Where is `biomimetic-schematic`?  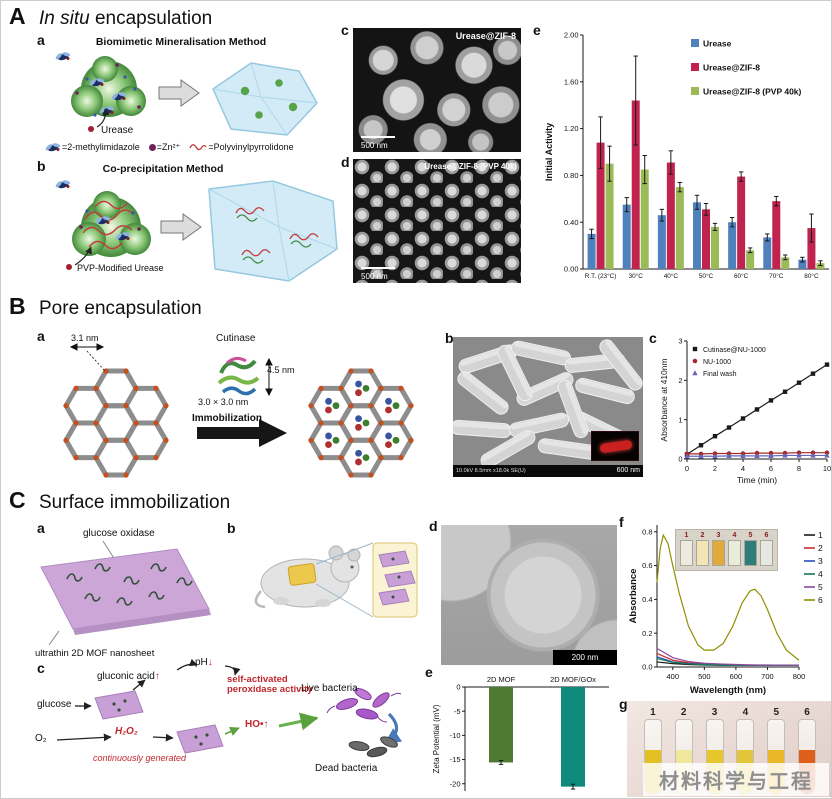 biomimetic-schematic is located at coordinates (186, 93).